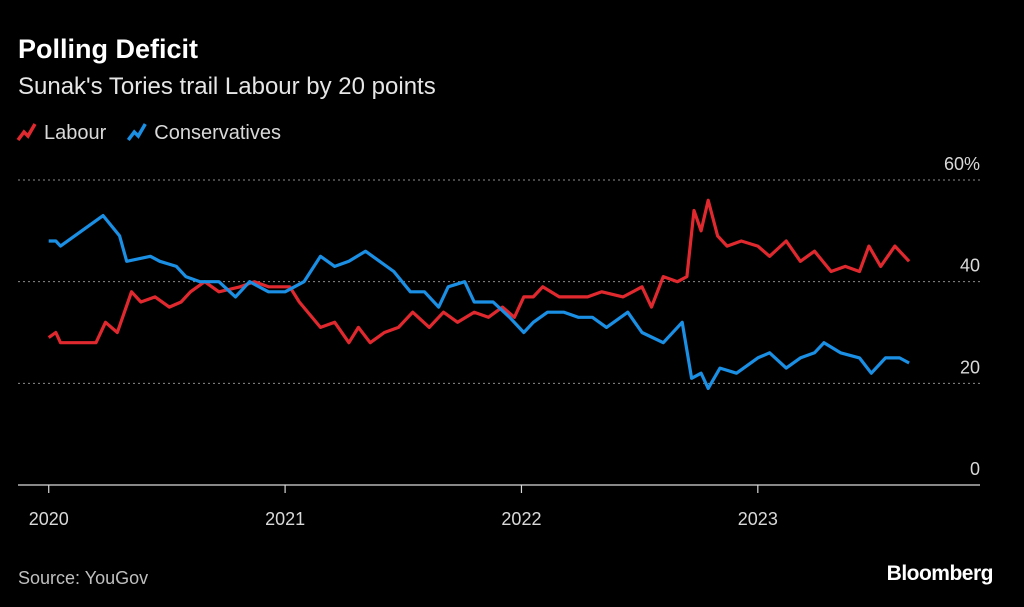  I want to click on x-tick-label: 2020, so click(49, 519).